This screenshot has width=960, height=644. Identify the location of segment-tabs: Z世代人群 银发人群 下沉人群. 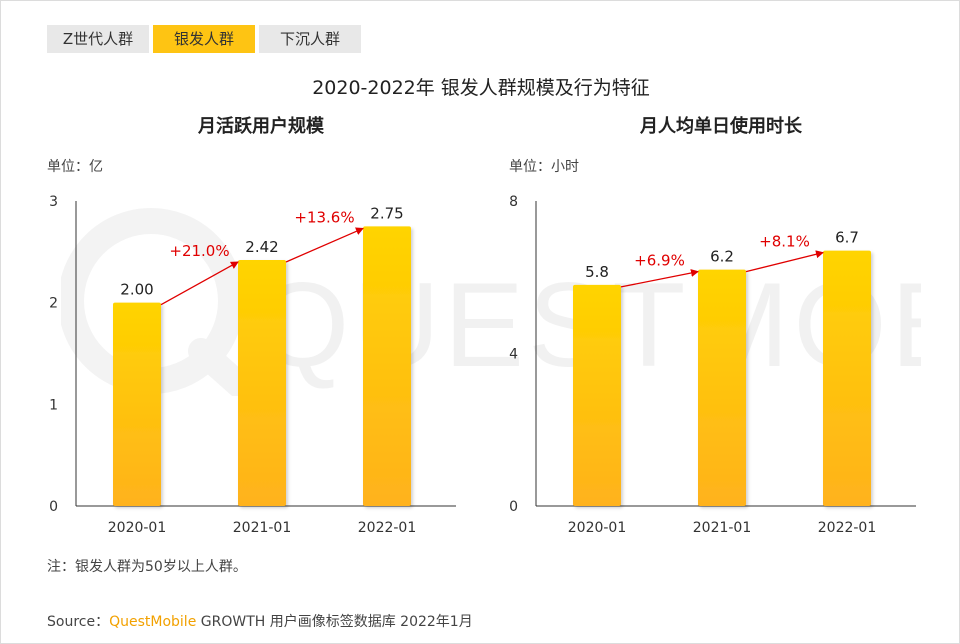
(204, 39).